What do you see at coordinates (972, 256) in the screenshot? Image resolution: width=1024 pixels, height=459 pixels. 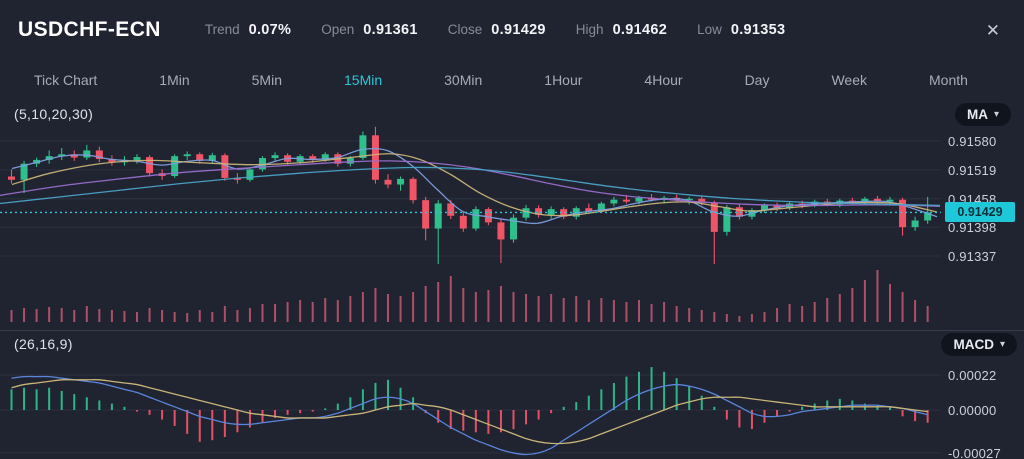 I see `price-axis-label: 0.91337` at bounding box center [972, 256].